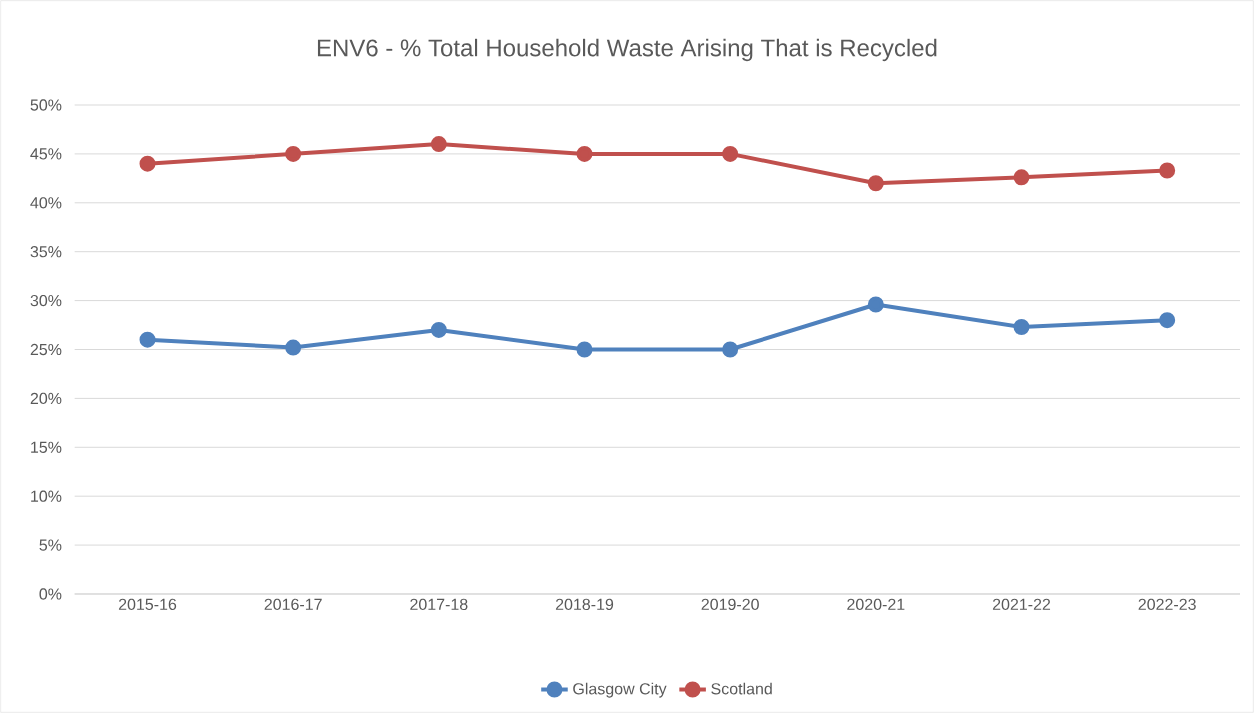  What do you see at coordinates (46, 447) in the screenshot?
I see `y-tick-label: 15%` at bounding box center [46, 447].